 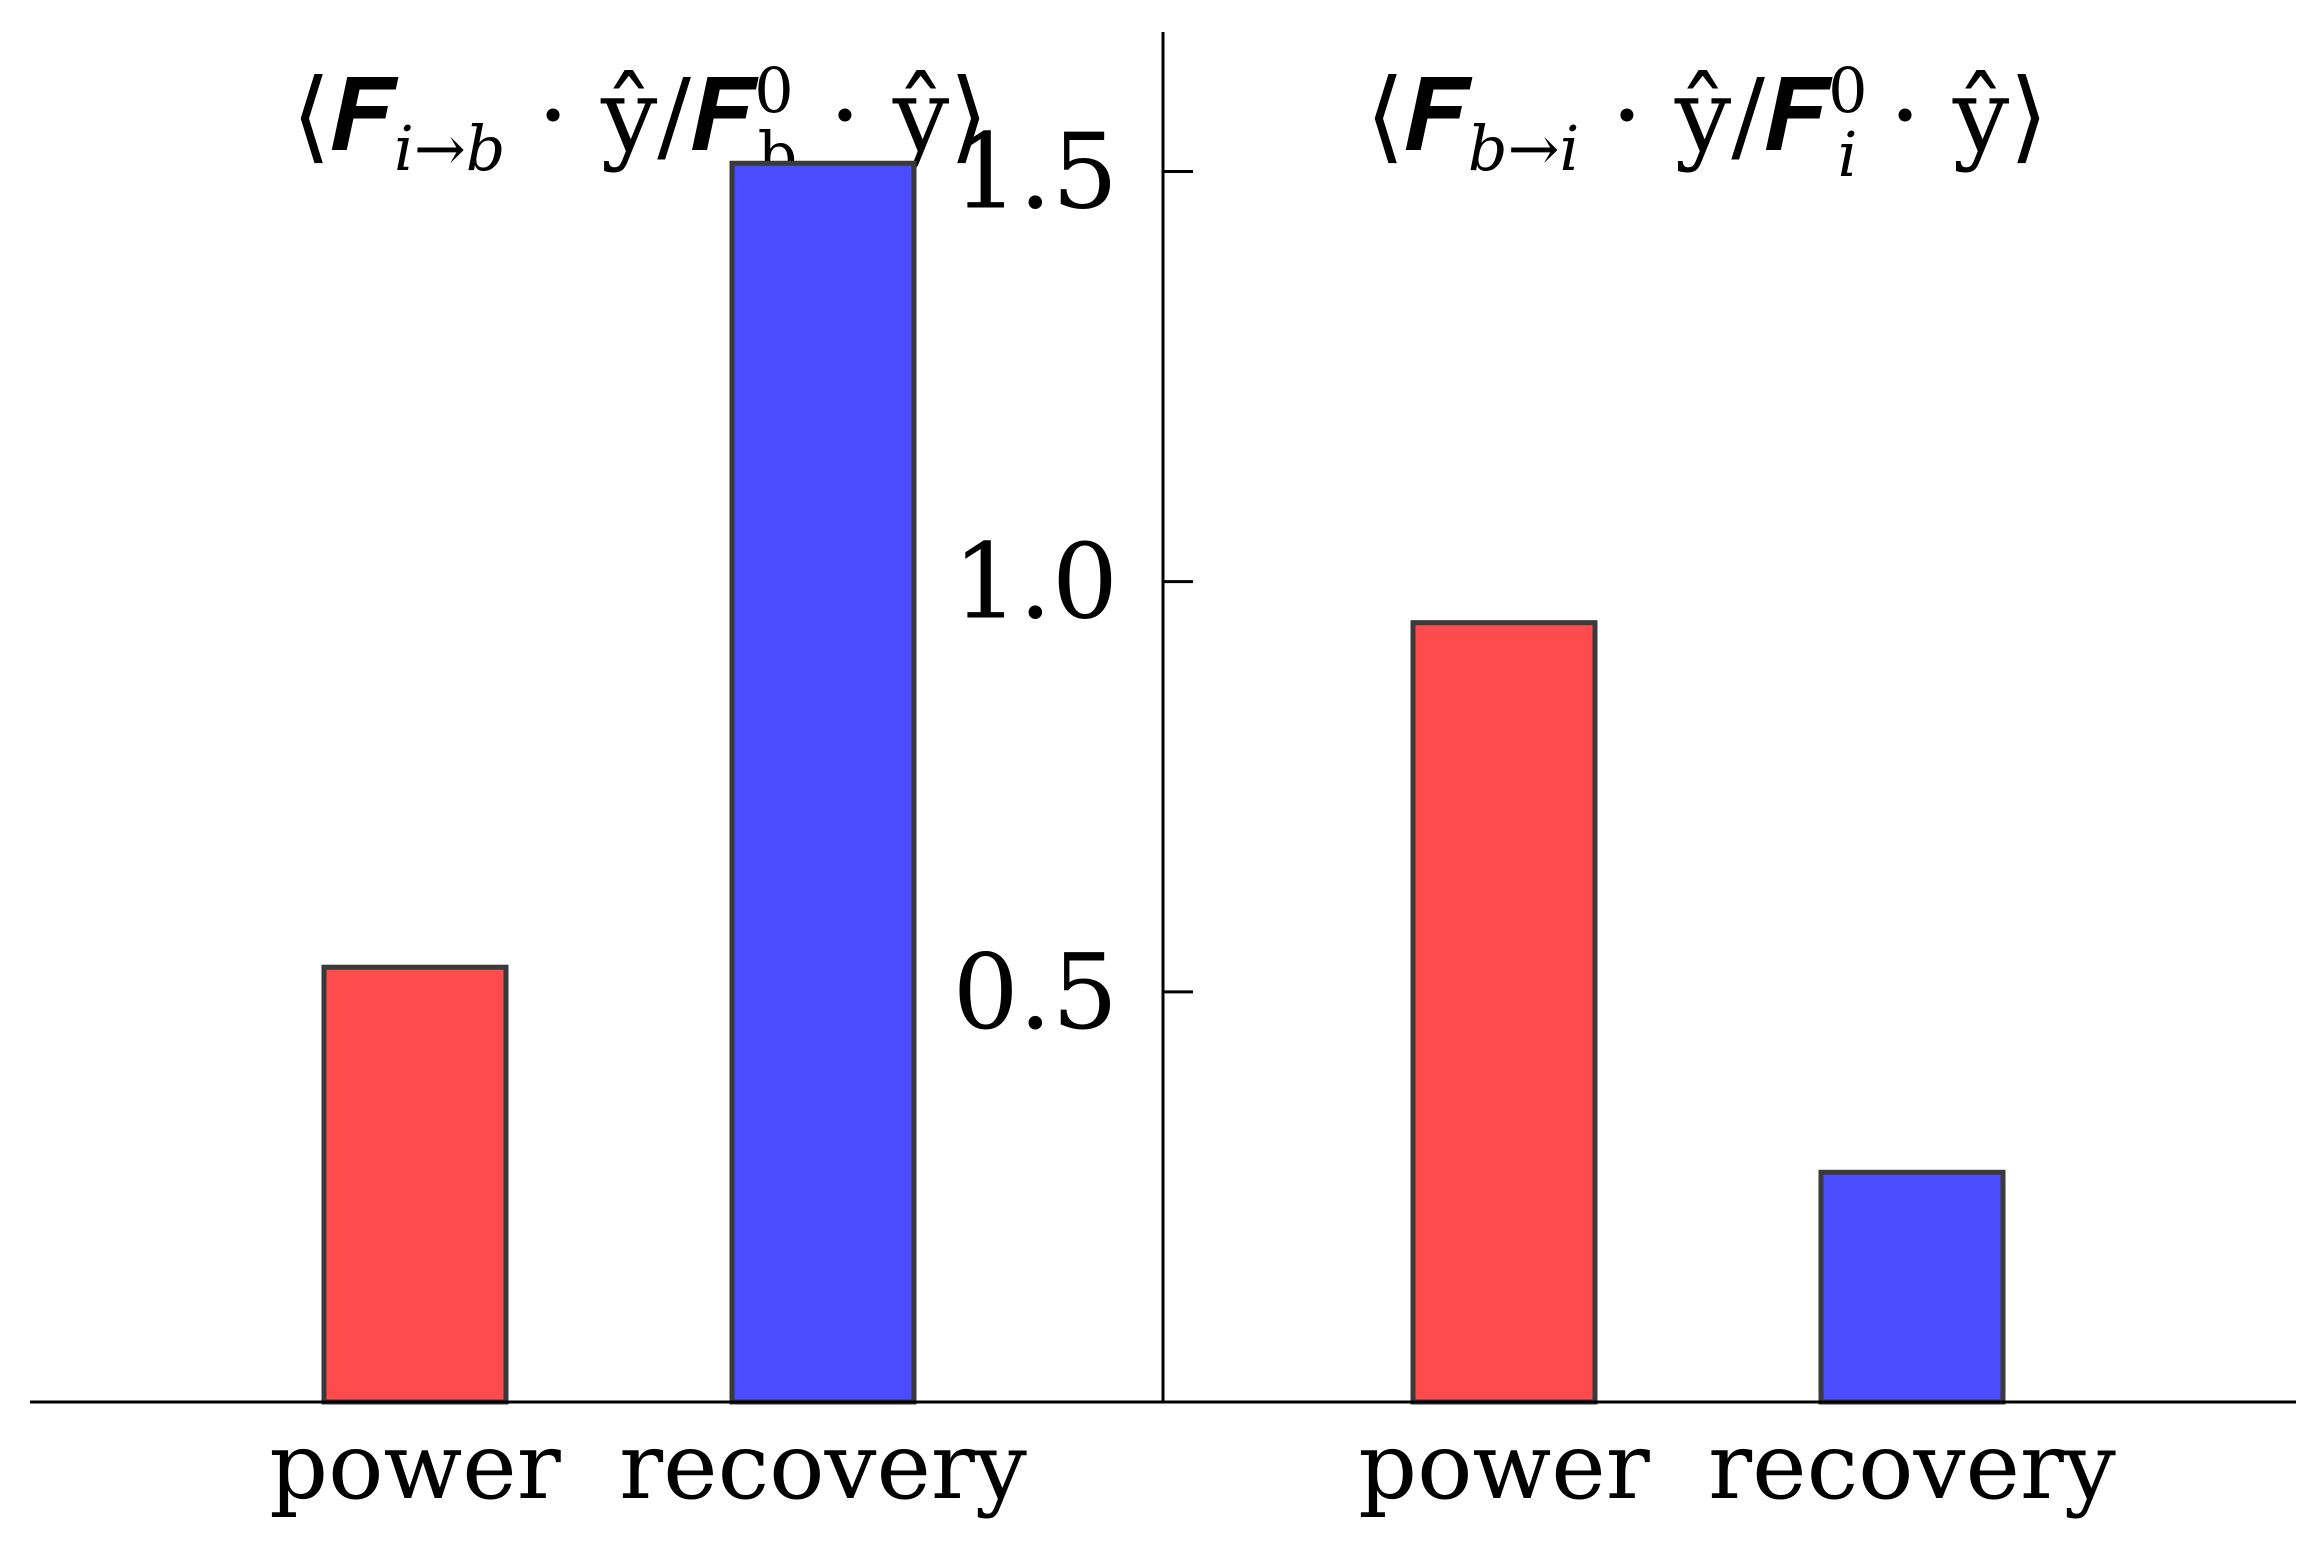 I want to click on y-tick-label: 1.5, so click(x=1035, y=171).